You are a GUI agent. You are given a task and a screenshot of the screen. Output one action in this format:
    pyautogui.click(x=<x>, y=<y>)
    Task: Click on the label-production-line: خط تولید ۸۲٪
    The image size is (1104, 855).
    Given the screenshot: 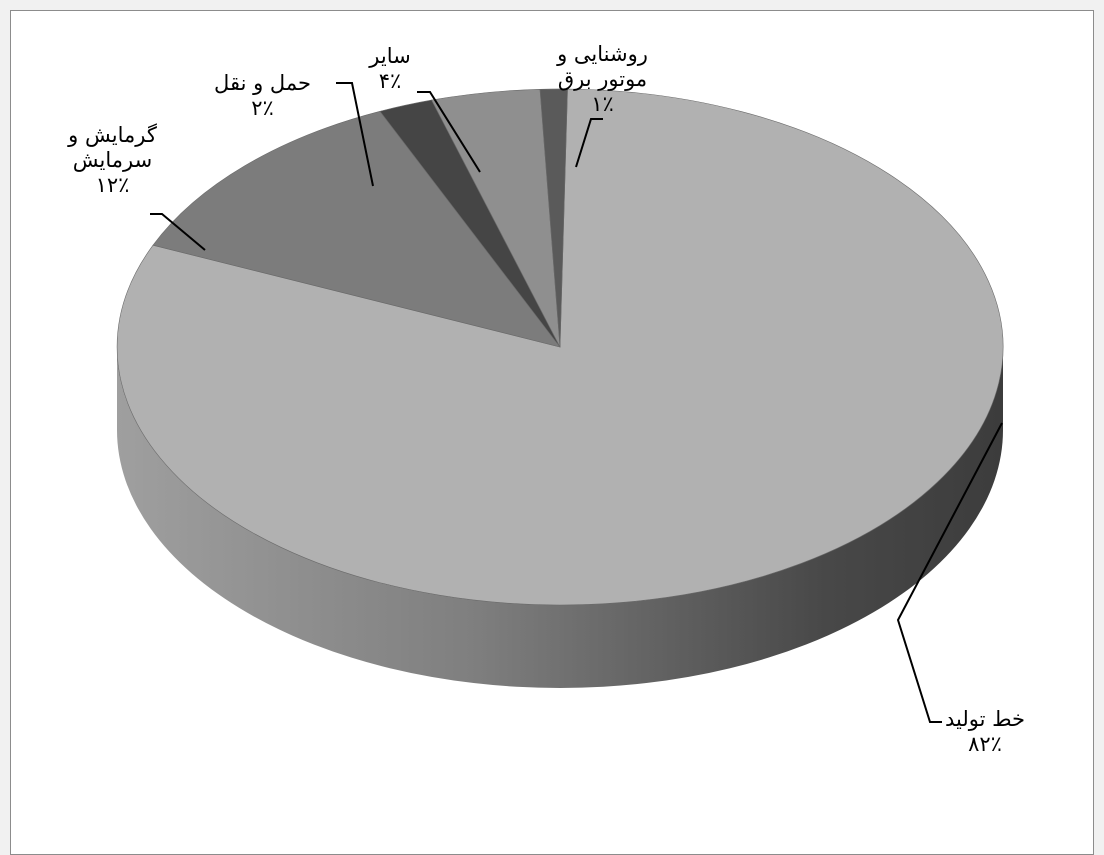 What is the action you would take?
    pyautogui.click(x=985, y=732)
    